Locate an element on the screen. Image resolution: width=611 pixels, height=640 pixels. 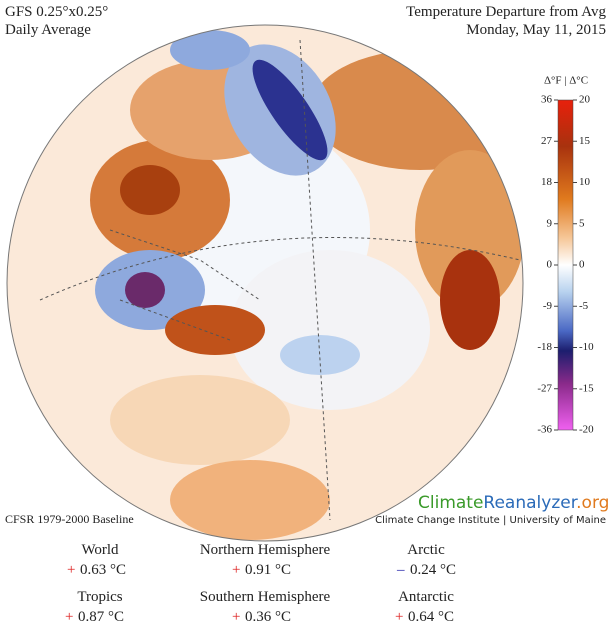
colorbar-tick-label: 36 is located at coordinates (547, 100).